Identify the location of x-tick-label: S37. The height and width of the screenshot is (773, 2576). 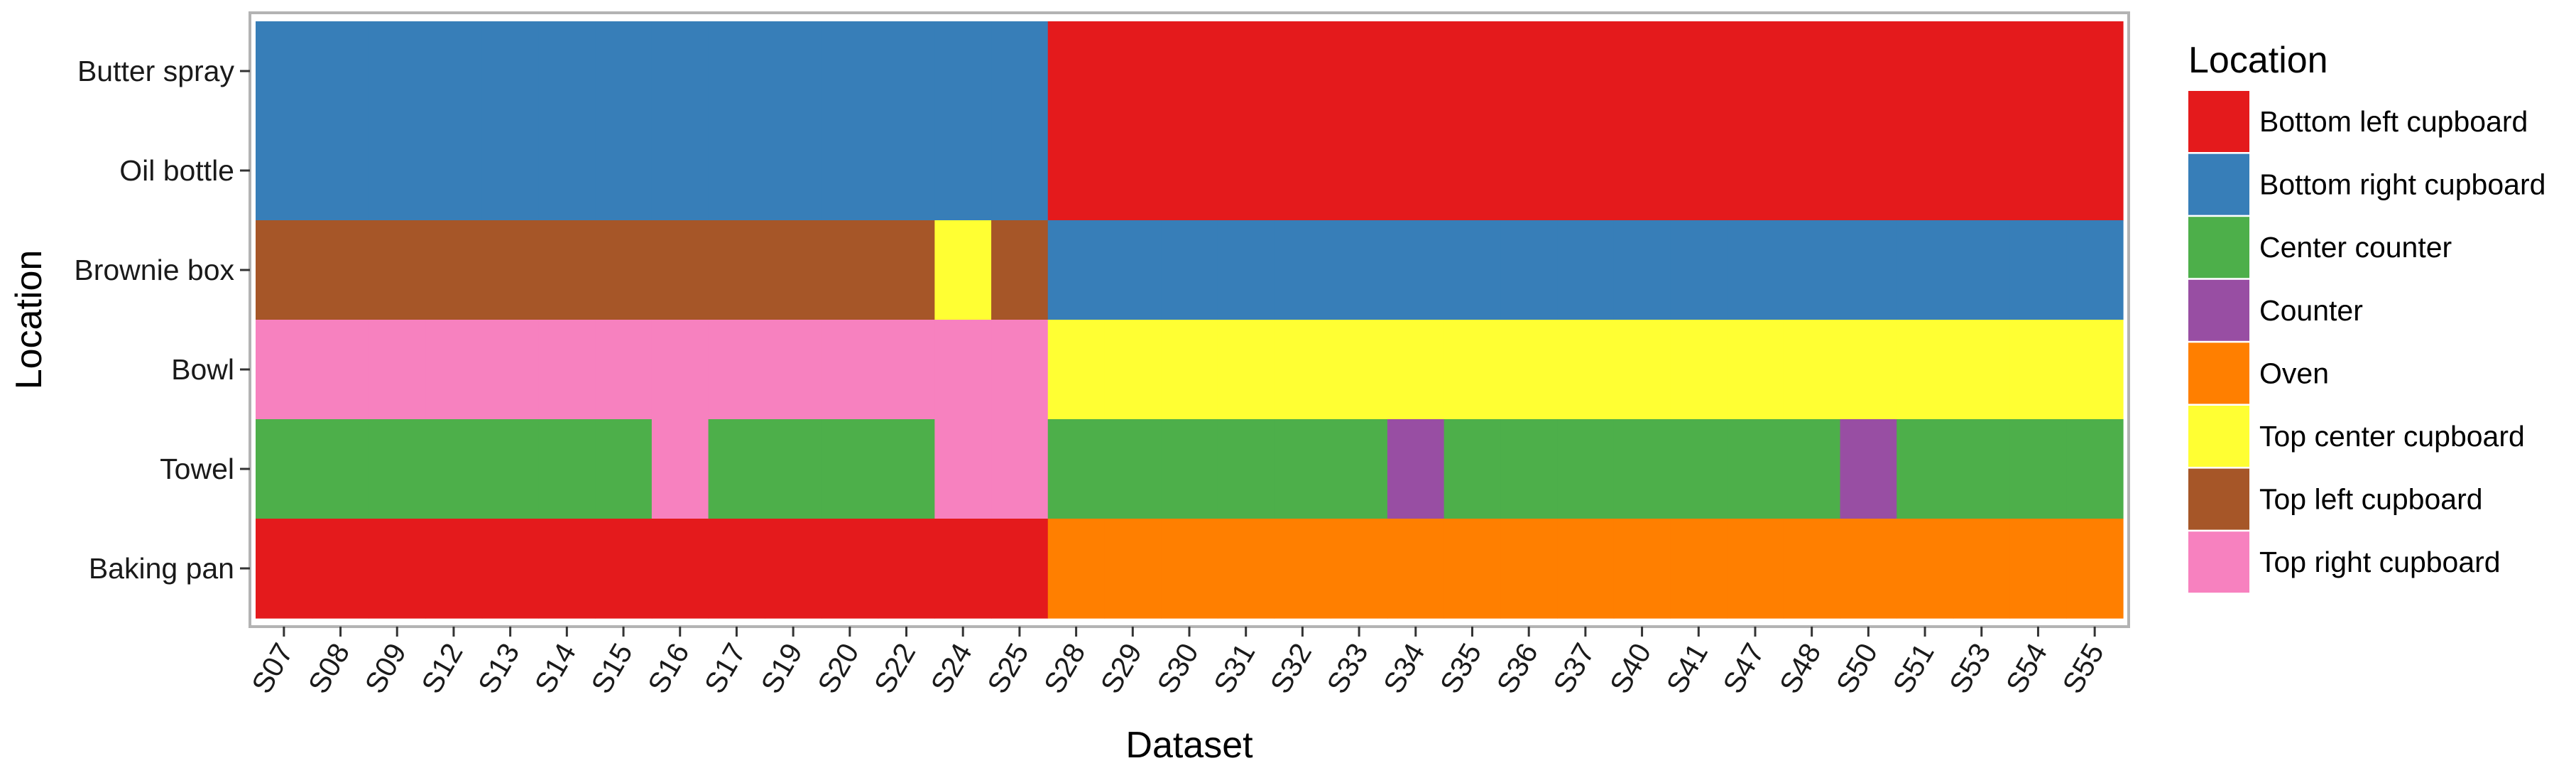
(1573, 668).